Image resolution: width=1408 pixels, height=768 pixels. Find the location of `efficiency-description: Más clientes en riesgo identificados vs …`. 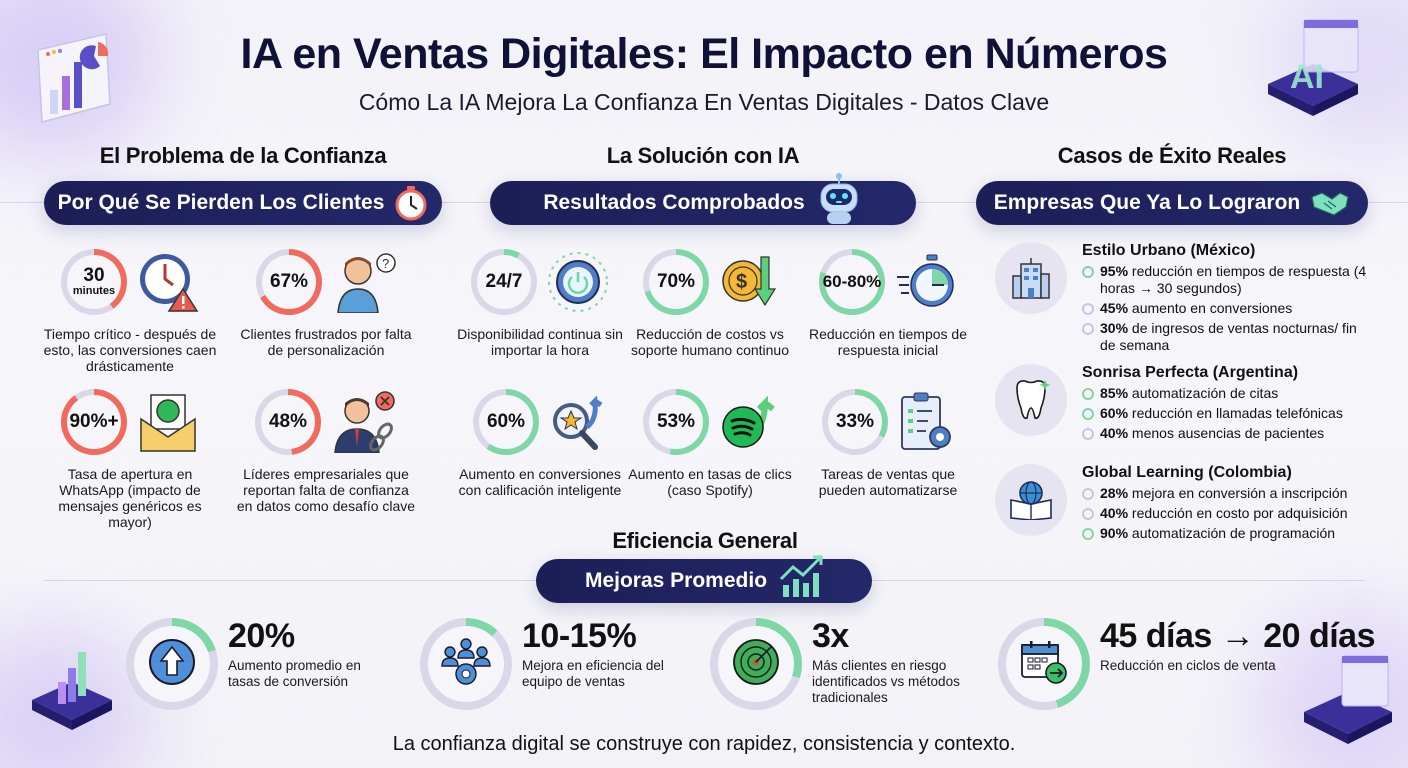

efficiency-description: Más clientes en riesgo identificados vs … is located at coordinates (886, 681).